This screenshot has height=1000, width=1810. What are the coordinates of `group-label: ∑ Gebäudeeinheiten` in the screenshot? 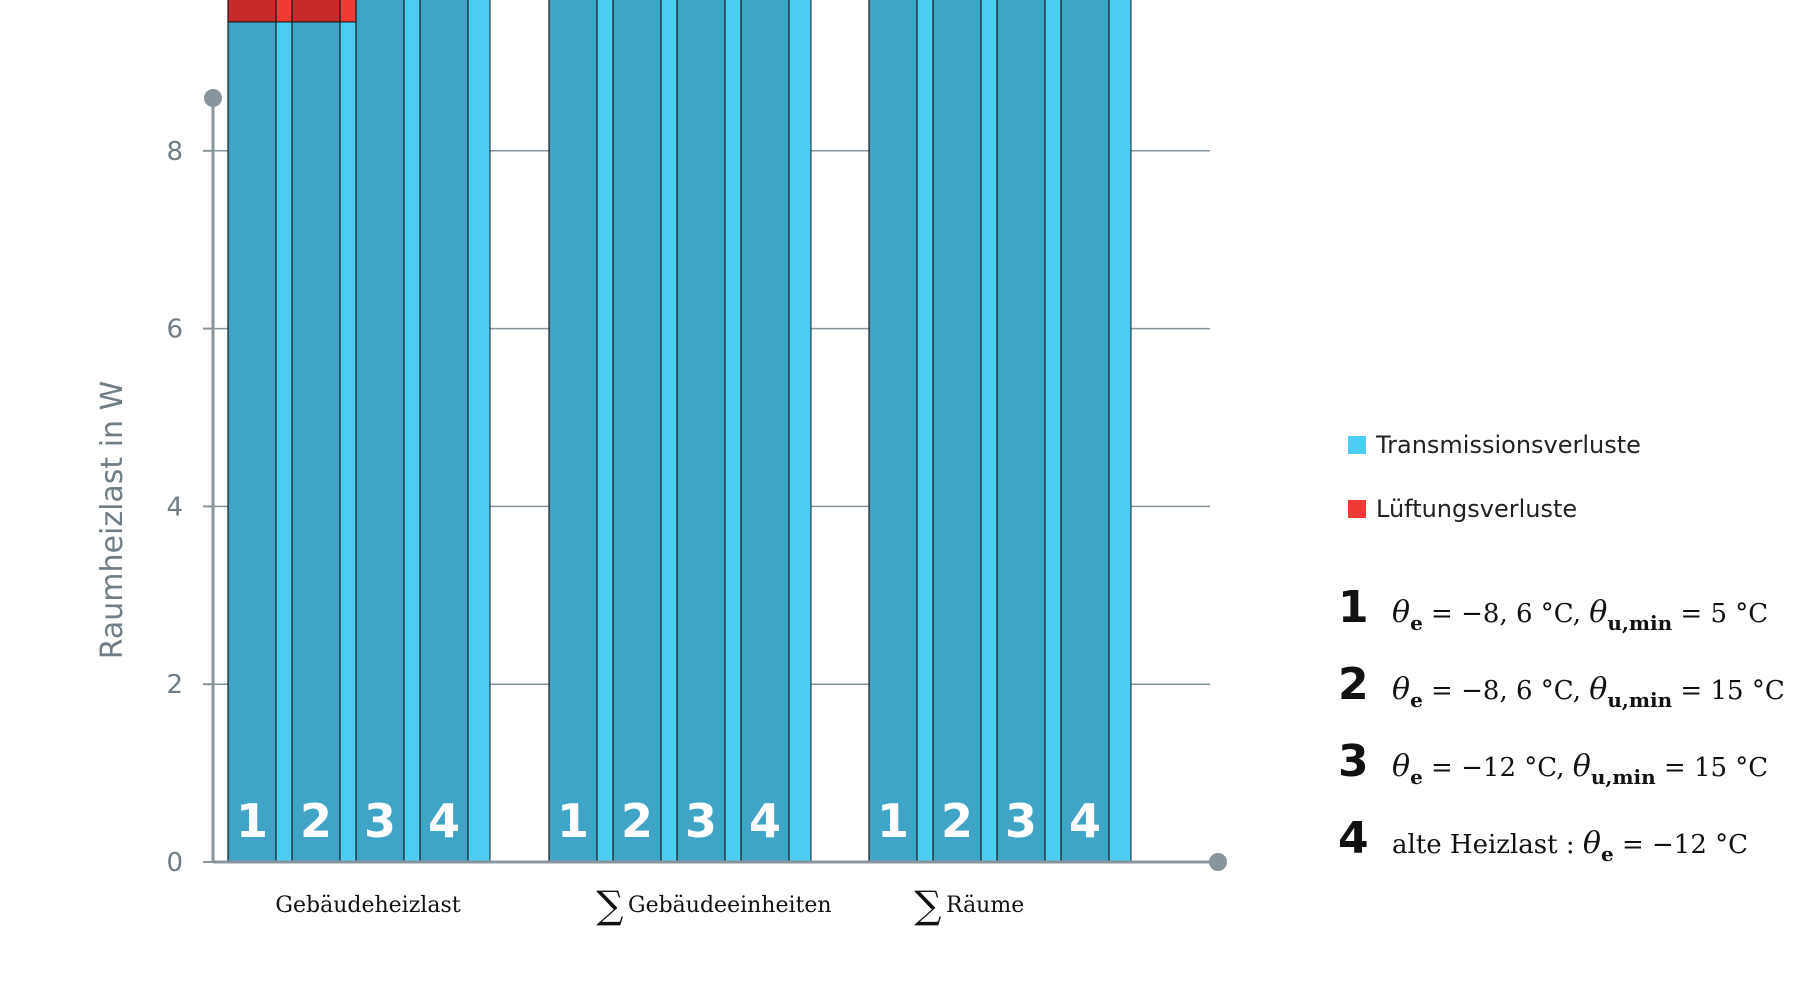 It's located at (713, 905).